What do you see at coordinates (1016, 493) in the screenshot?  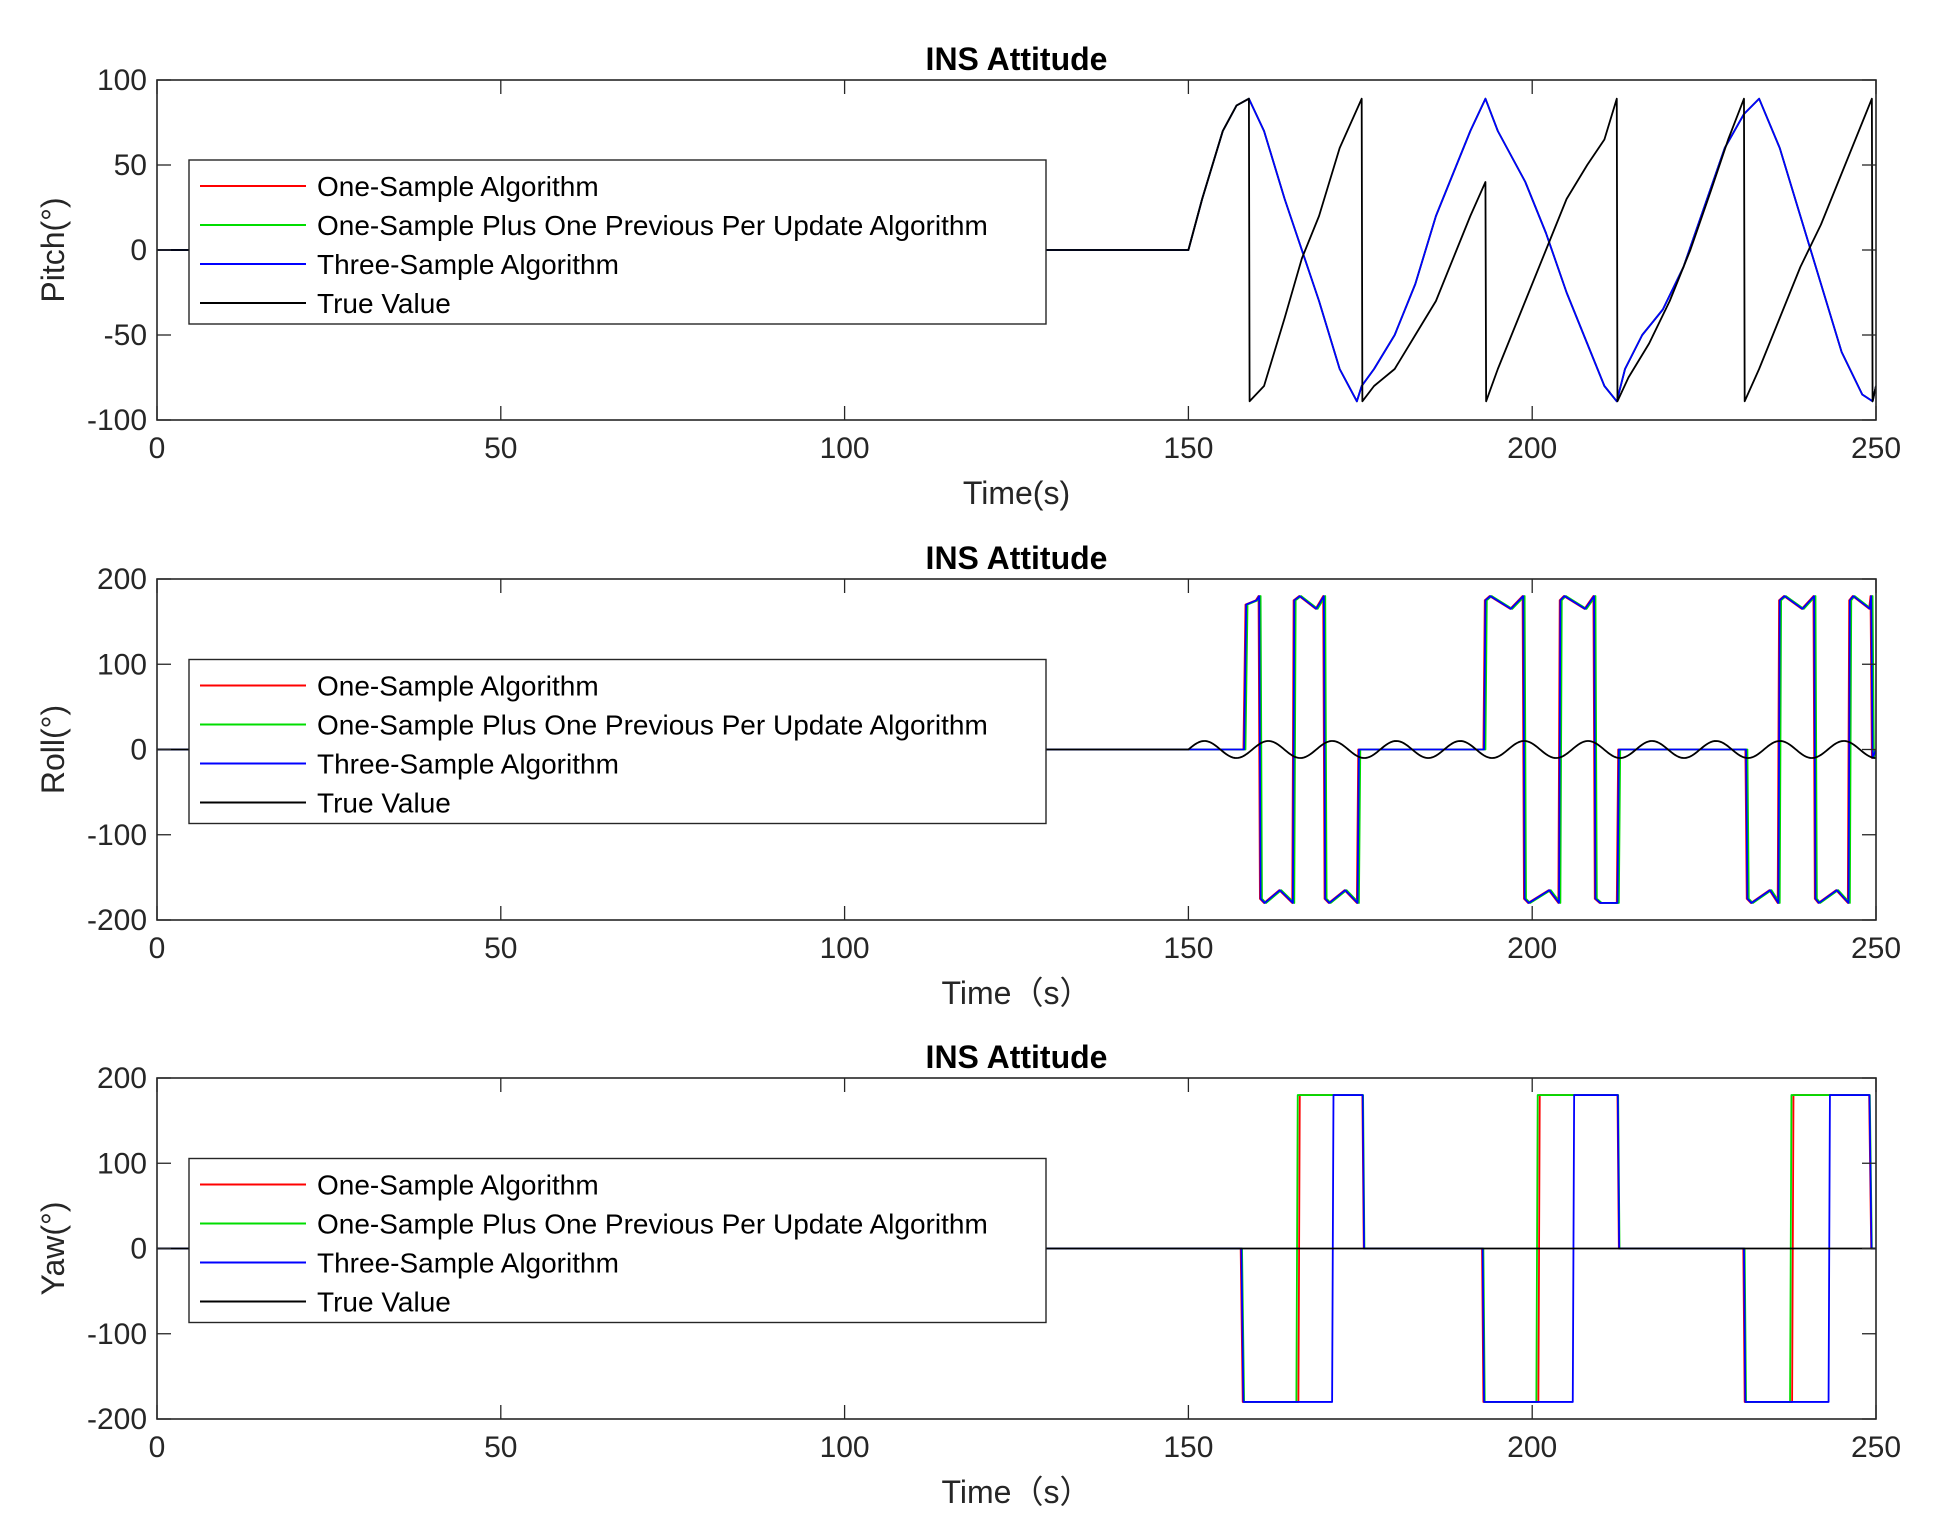 I see `x-axis-label: Time(s)` at bounding box center [1016, 493].